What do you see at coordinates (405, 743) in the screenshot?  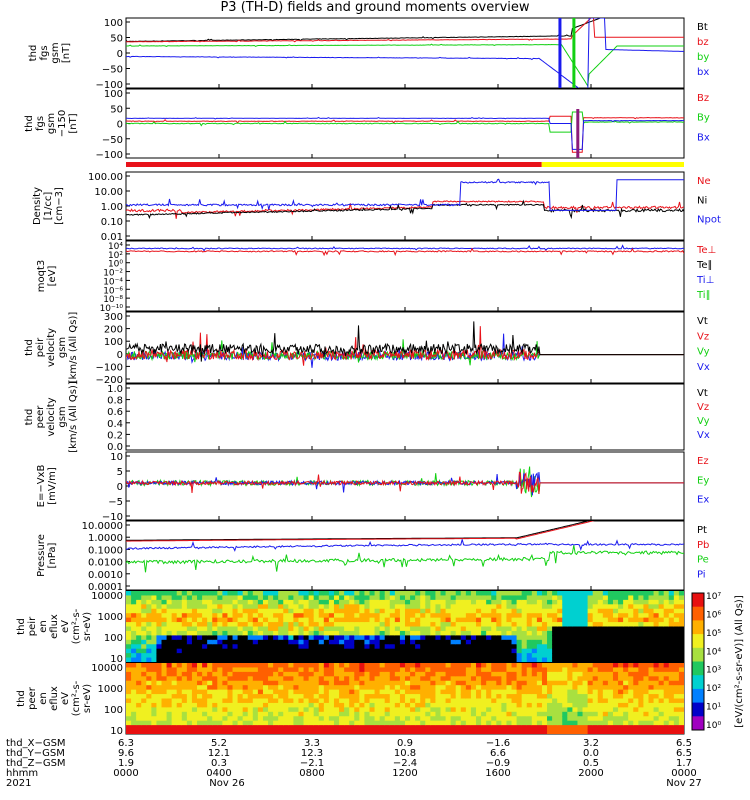 I see `xaxis-value: 0.9` at bounding box center [405, 743].